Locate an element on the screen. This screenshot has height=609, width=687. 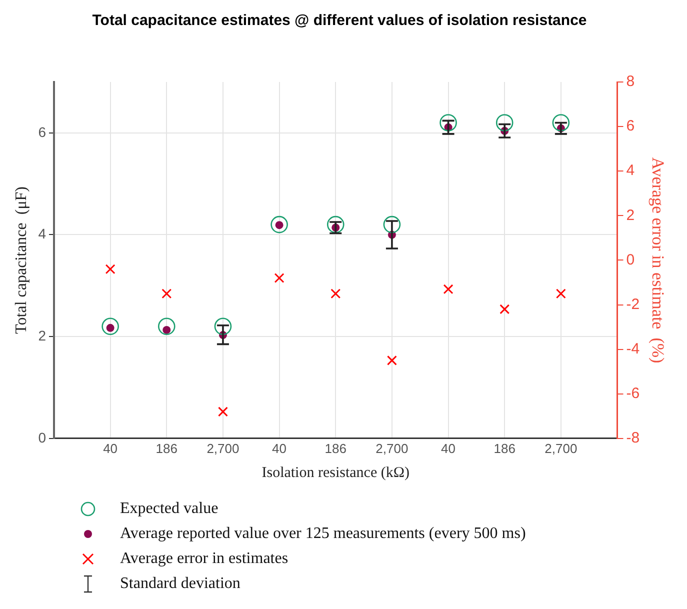
y-axis-title: Total capacitance (μF) is located at coordinates (21, 260).